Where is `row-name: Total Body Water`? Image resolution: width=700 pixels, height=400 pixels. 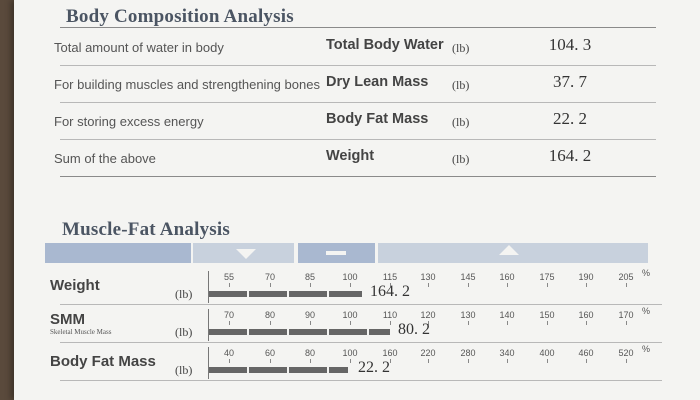 row-name: Total Body Water is located at coordinates (385, 45).